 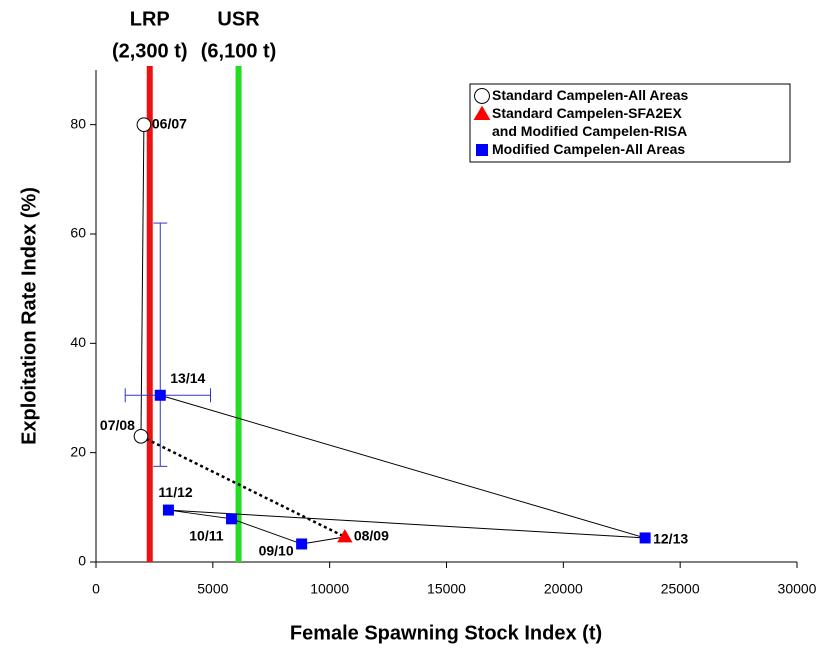 What do you see at coordinates (563, 589) in the screenshot?
I see `x-tick-label: 20000` at bounding box center [563, 589].